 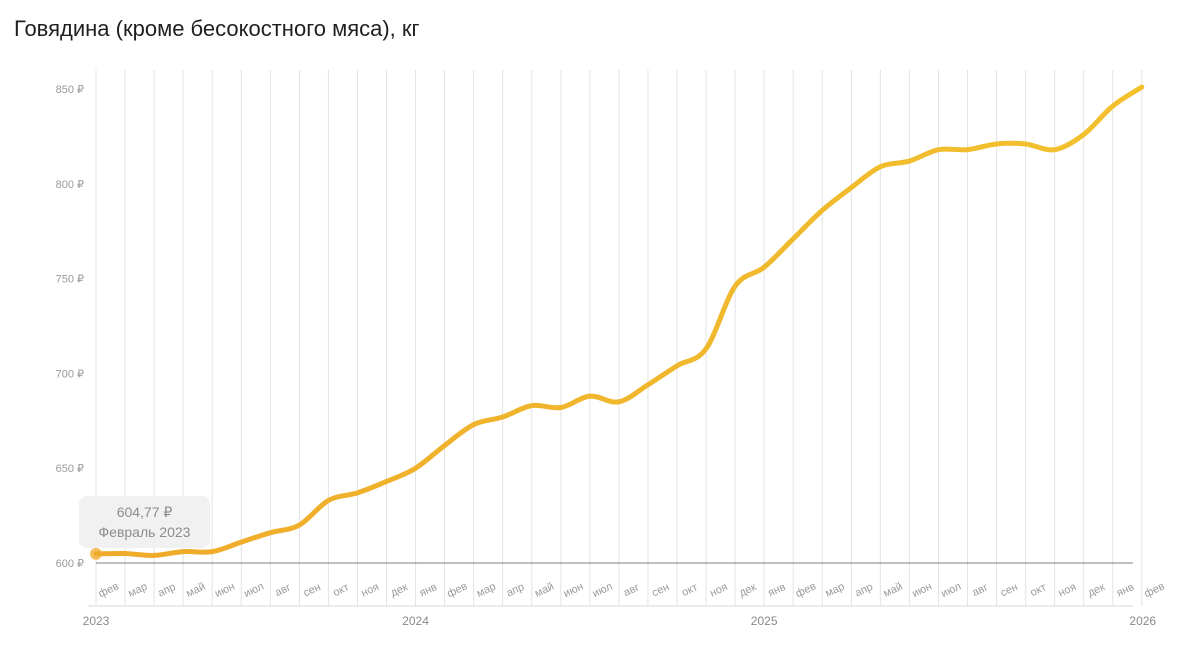 I want to click on y-tick-label: 700 ₽, so click(x=70, y=374).